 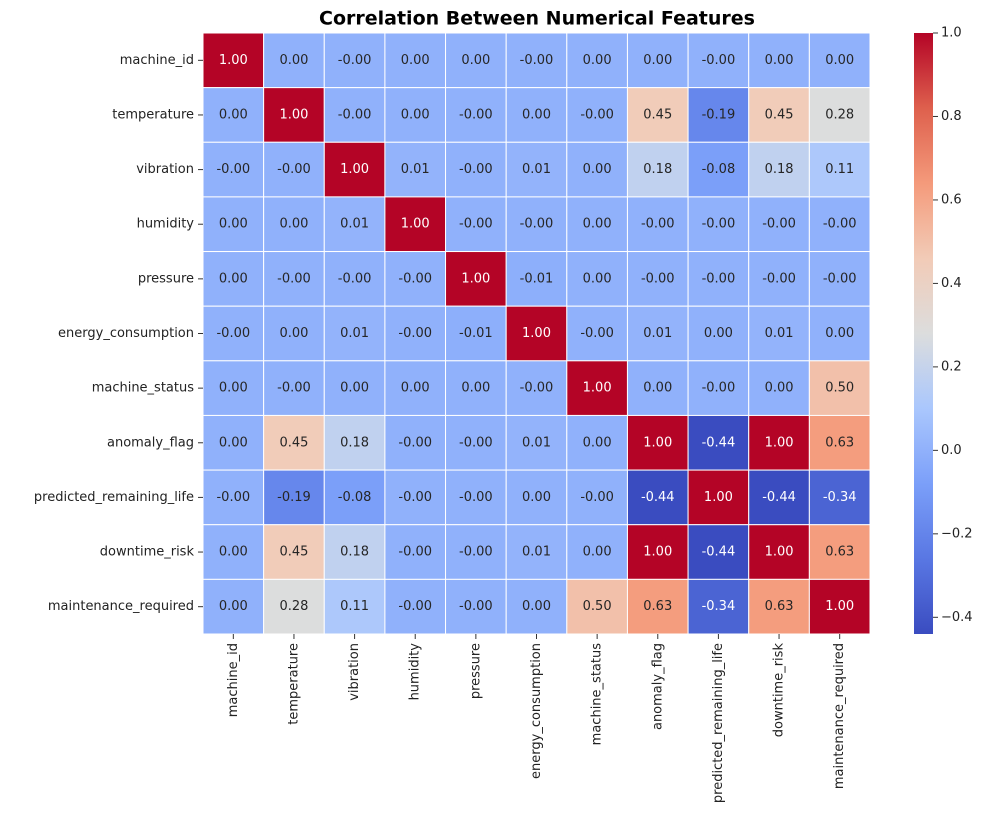 What do you see at coordinates (121, 606) in the screenshot?
I see `y-tick-label: maintenance_required` at bounding box center [121, 606].